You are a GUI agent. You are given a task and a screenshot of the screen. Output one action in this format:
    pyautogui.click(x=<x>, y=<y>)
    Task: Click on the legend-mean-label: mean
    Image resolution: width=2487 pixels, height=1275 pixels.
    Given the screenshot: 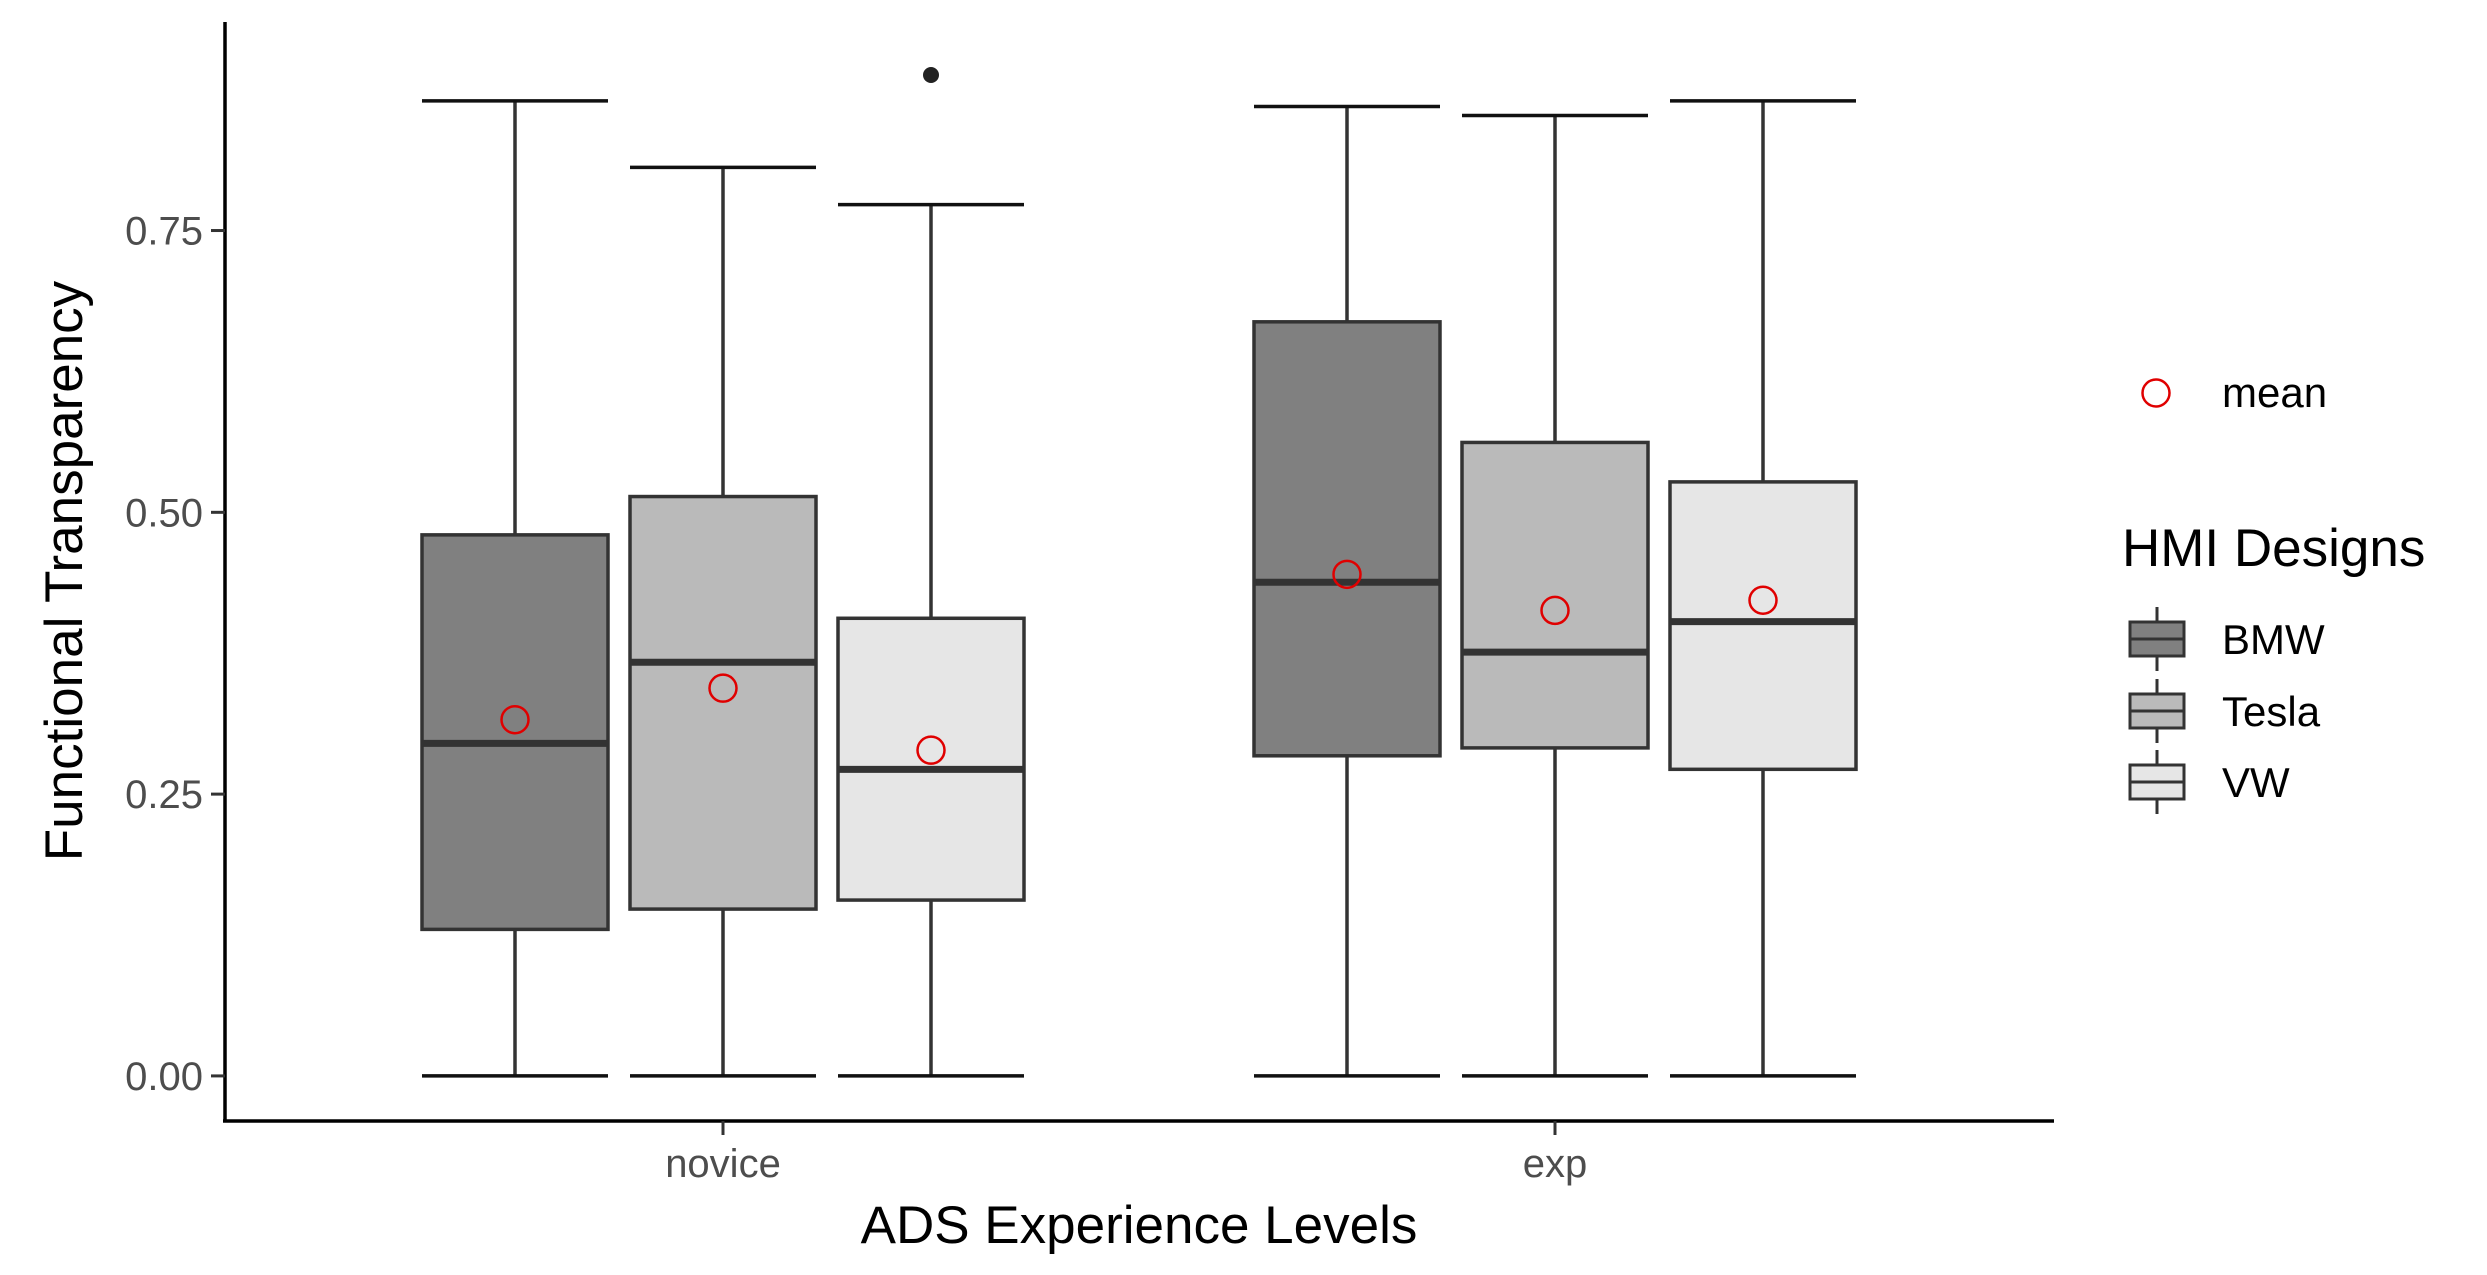 What is the action you would take?
    pyautogui.click(x=2274, y=392)
    